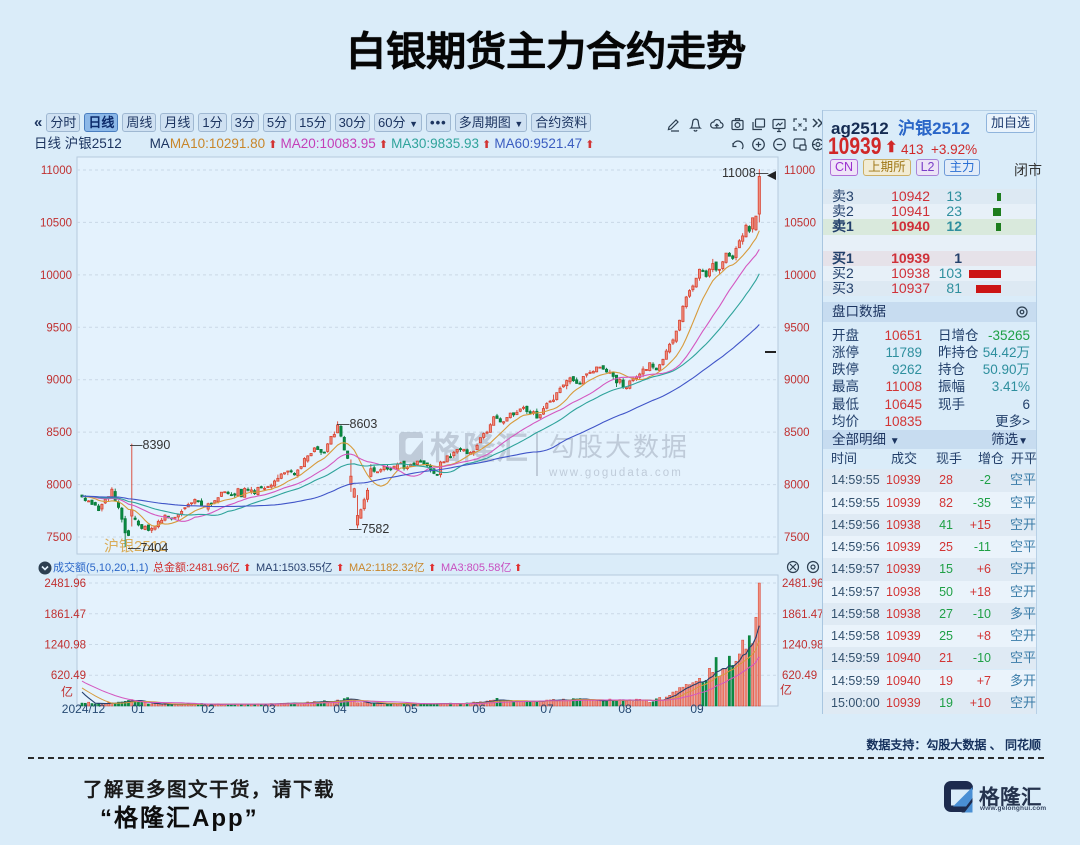  I want to click on svg-text: —8603, so click(357, 424).